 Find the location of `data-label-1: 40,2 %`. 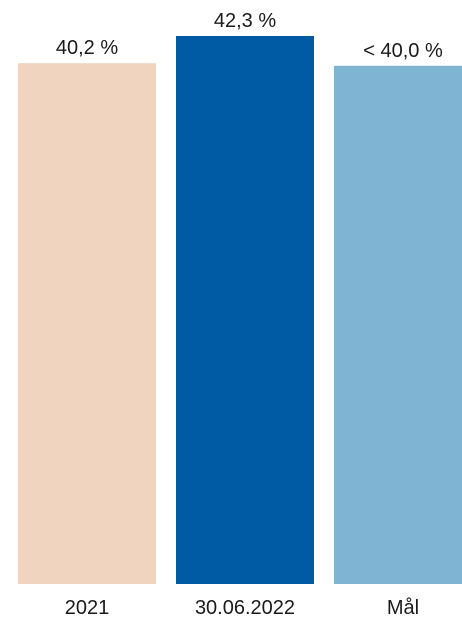

data-label-1: 40,2 % is located at coordinates (87, 48).